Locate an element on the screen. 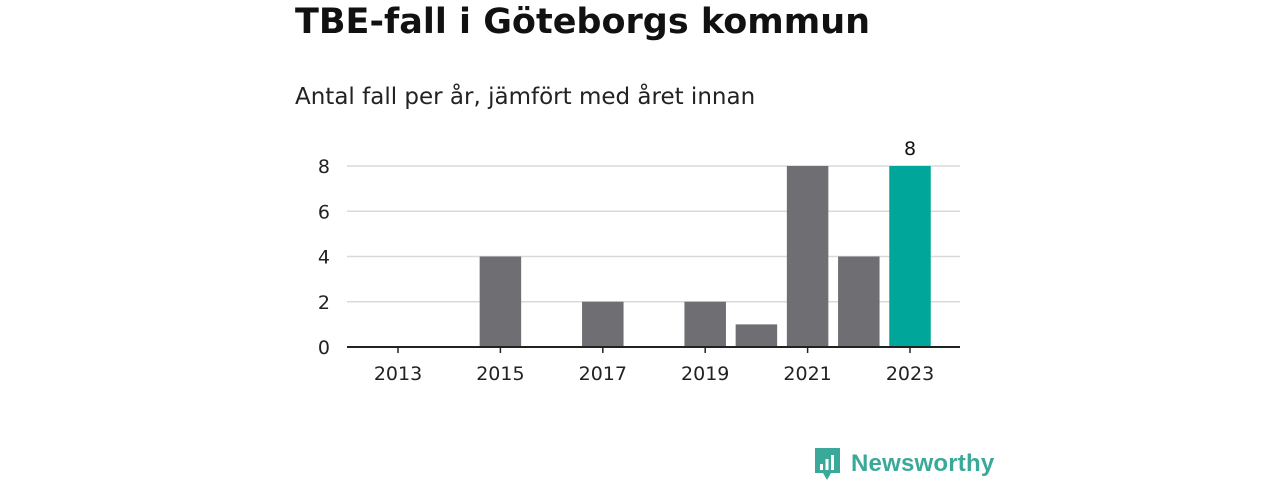 Image resolution: width=1280 pixels, height=482 pixels. bar-2023 is located at coordinates (910, 256).